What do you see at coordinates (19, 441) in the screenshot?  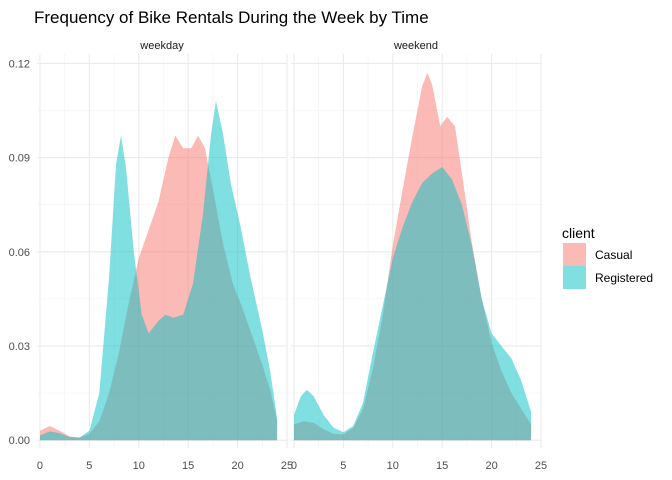 I see `y-tick-label: 0.00` at bounding box center [19, 441].